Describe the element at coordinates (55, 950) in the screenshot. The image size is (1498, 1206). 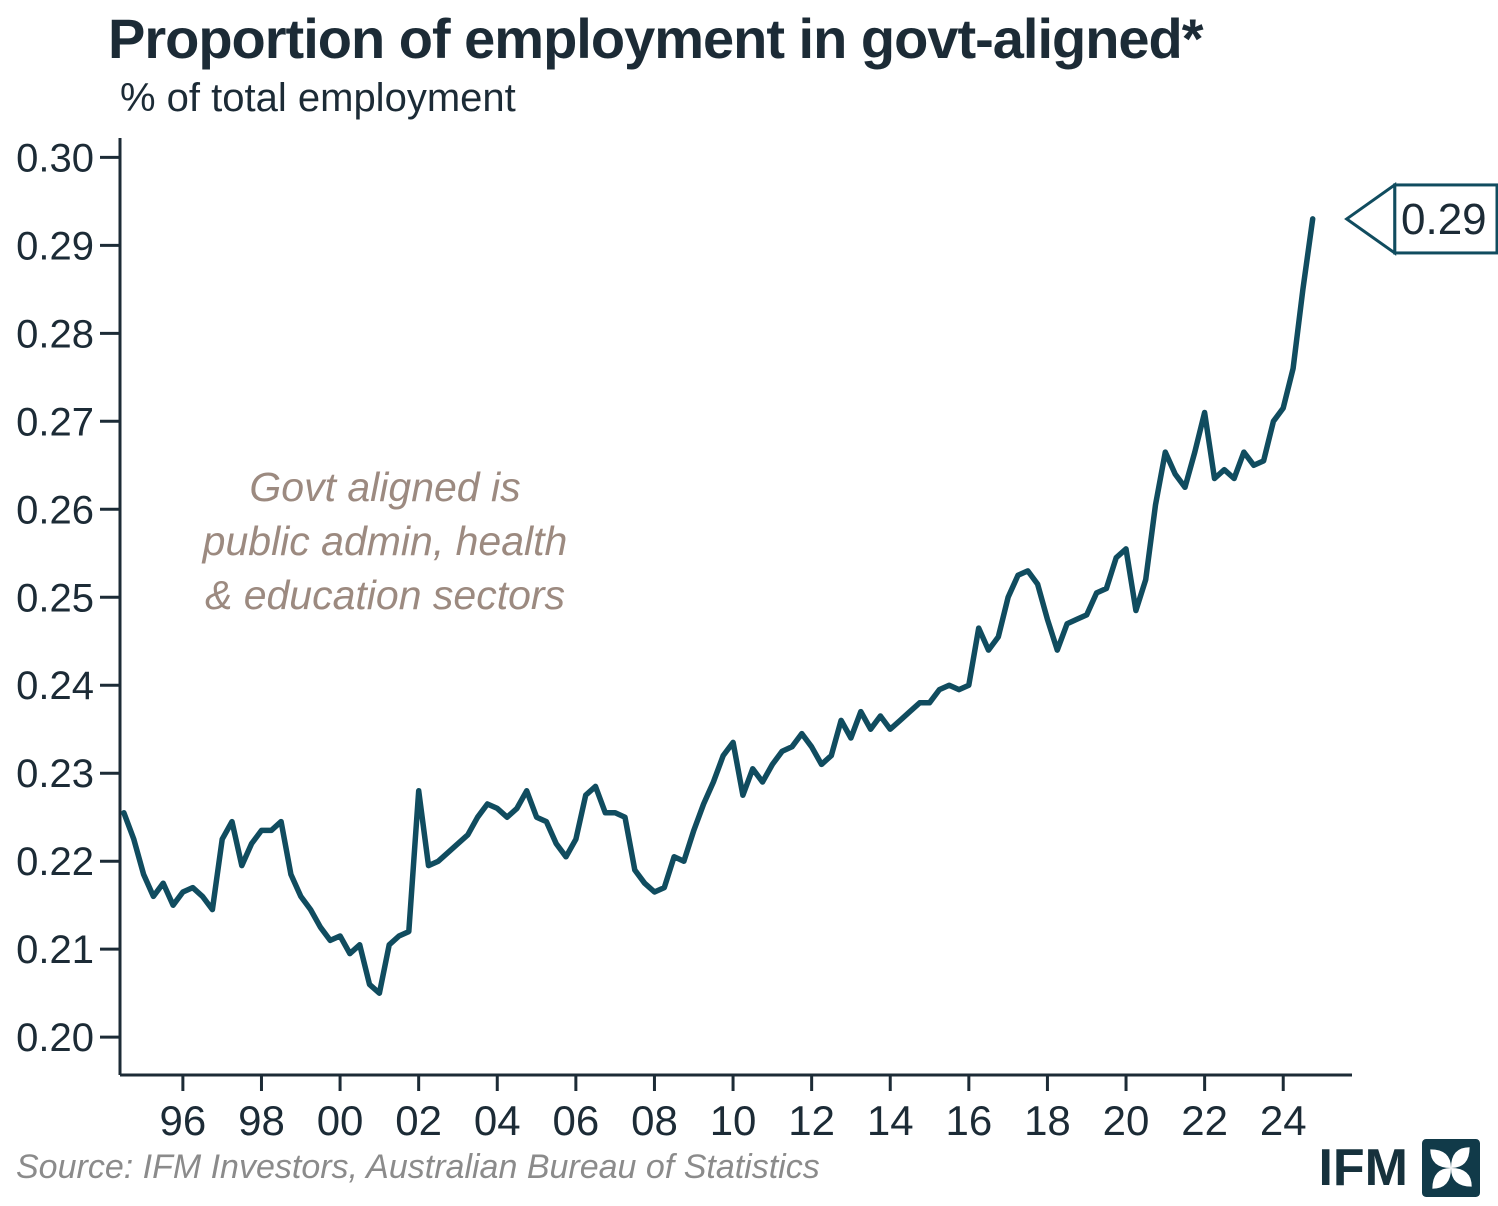
I see `y-tick-label: 0.21` at that location.